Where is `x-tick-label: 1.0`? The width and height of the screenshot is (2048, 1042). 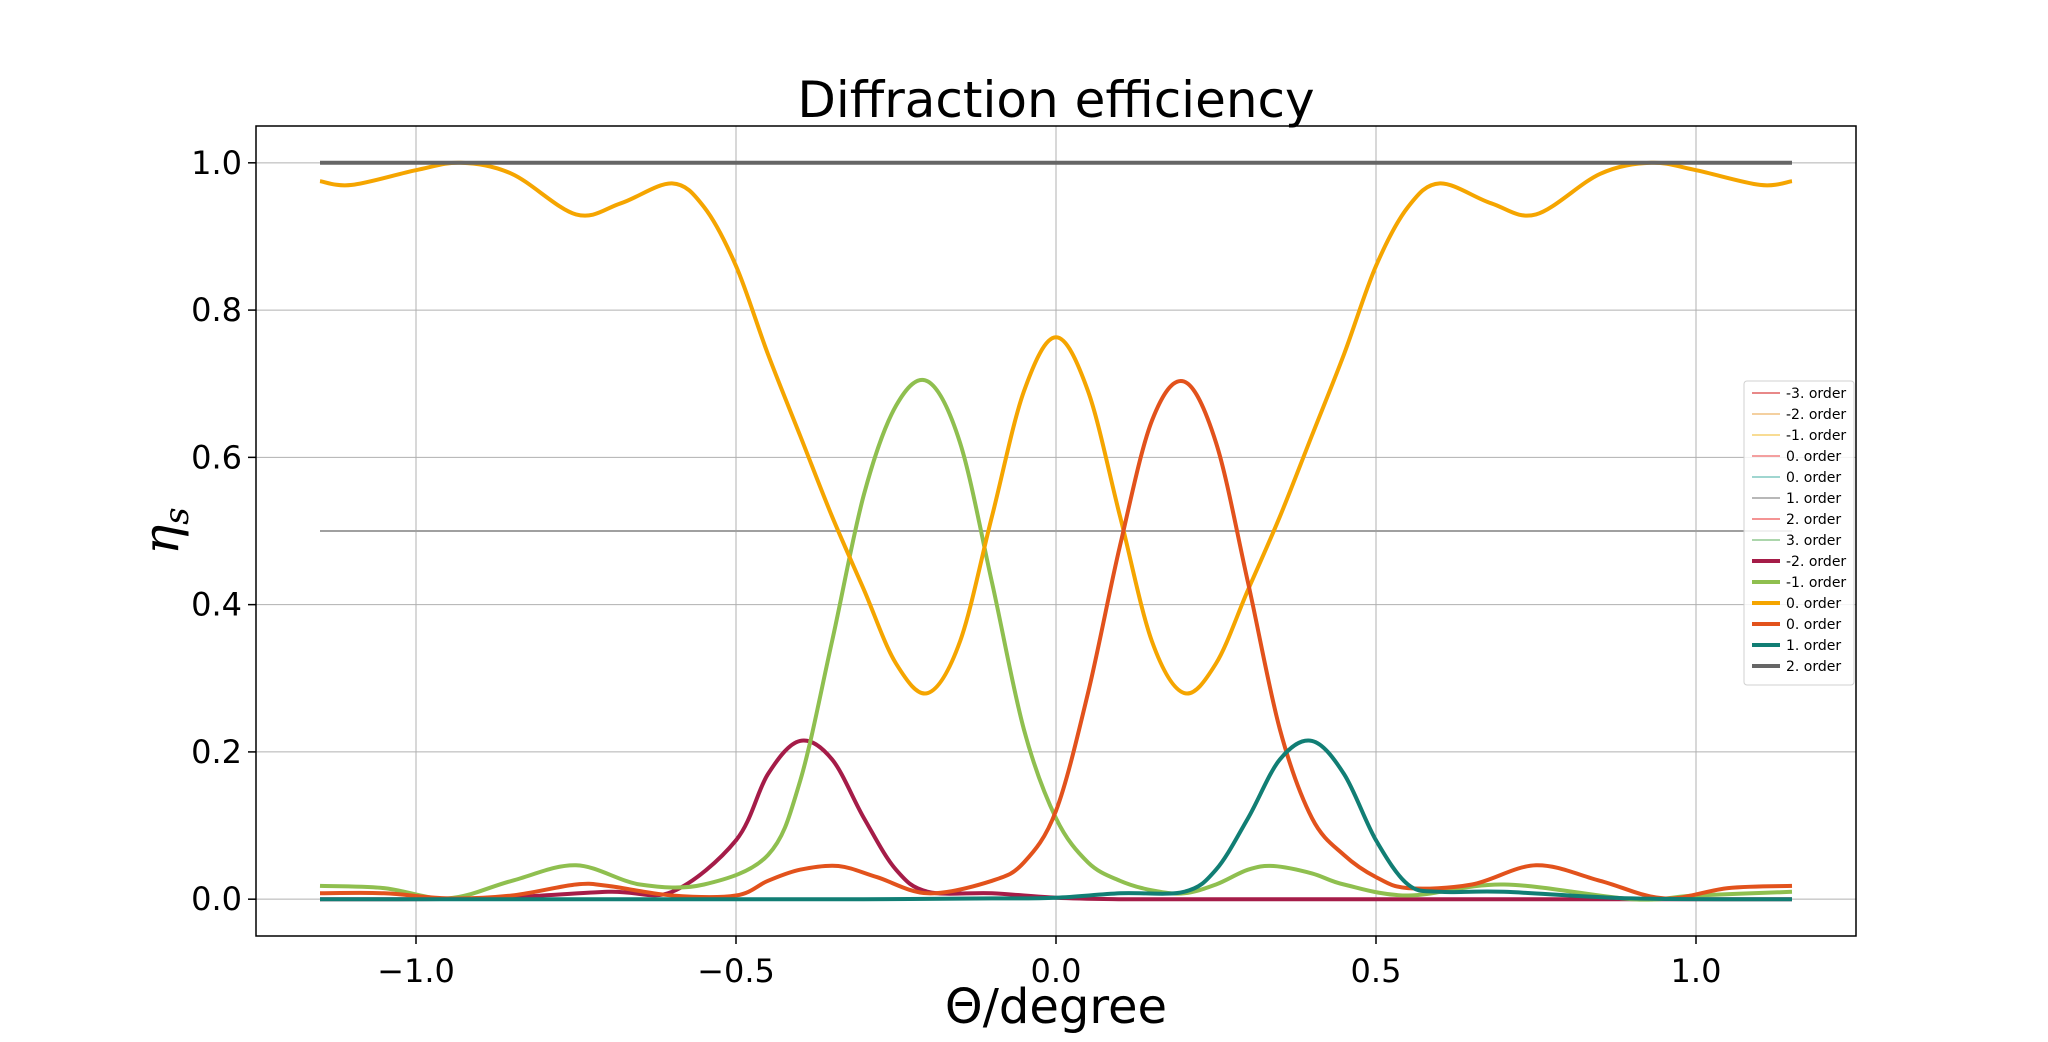 x-tick-label: 1.0 is located at coordinates (1696, 971).